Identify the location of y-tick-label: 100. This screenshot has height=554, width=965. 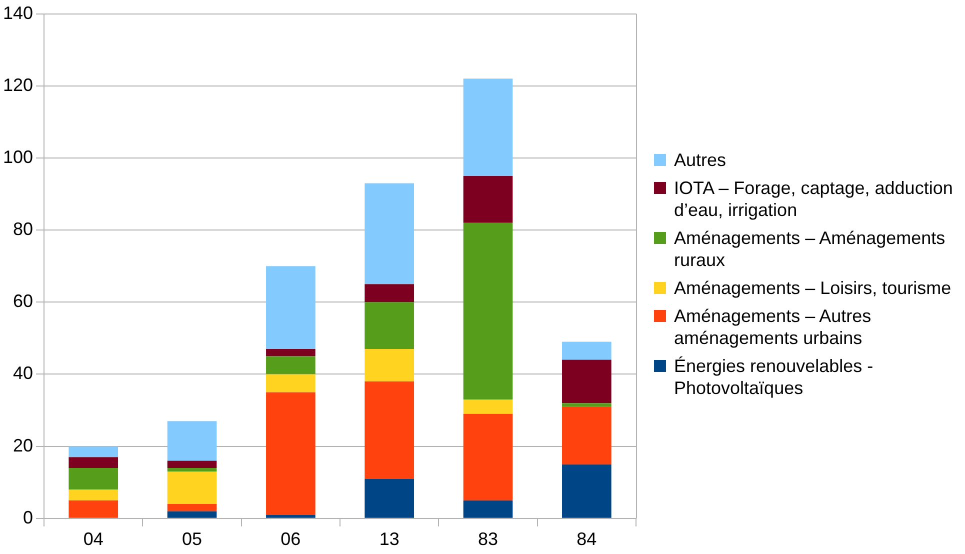
(18, 156).